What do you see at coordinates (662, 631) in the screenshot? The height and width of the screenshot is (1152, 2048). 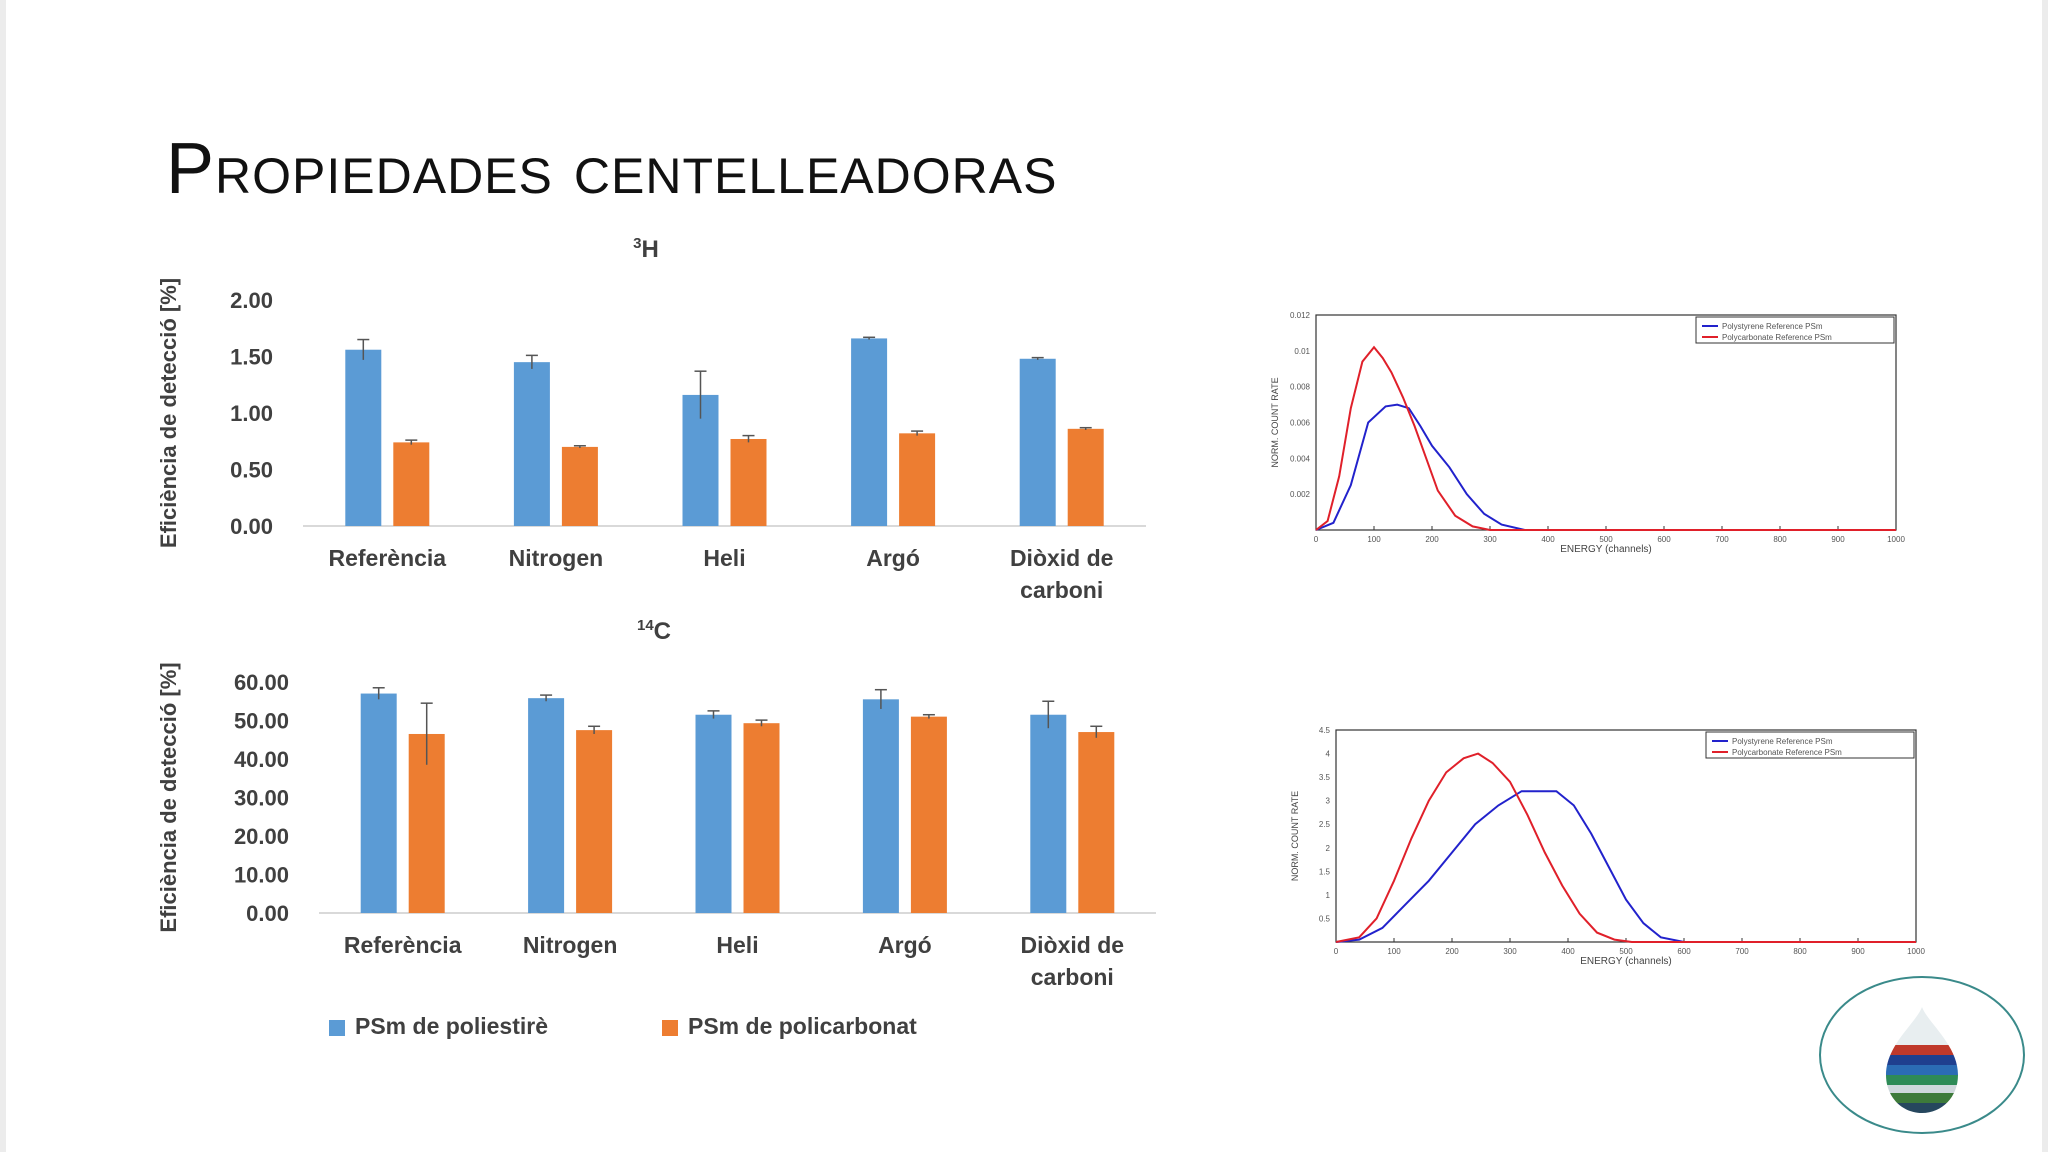 I see `chart-title-main: C` at bounding box center [662, 631].